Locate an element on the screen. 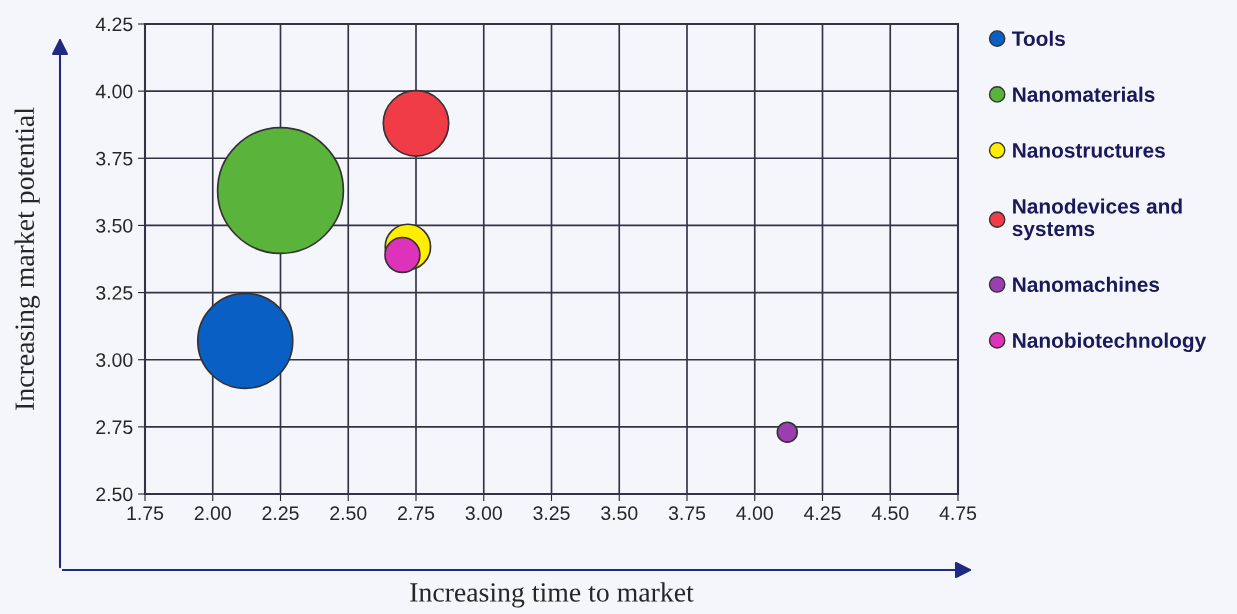 The height and width of the screenshot is (614, 1237). x-tick-label: 4.25 is located at coordinates (822, 513).